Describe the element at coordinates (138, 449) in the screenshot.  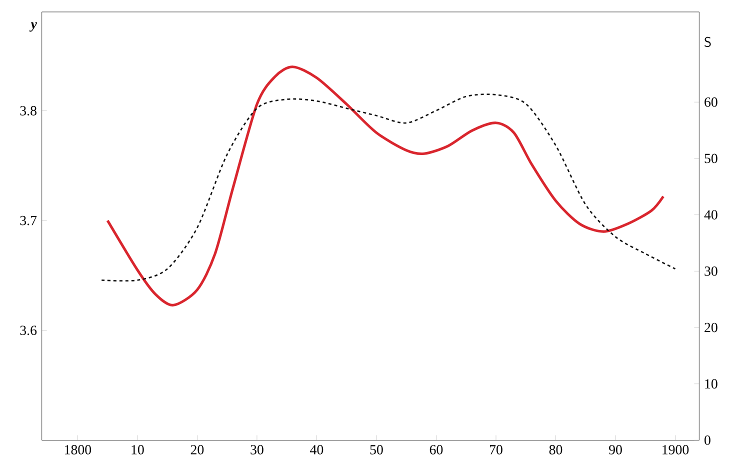
I see `x-tick-label: 10` at that location.